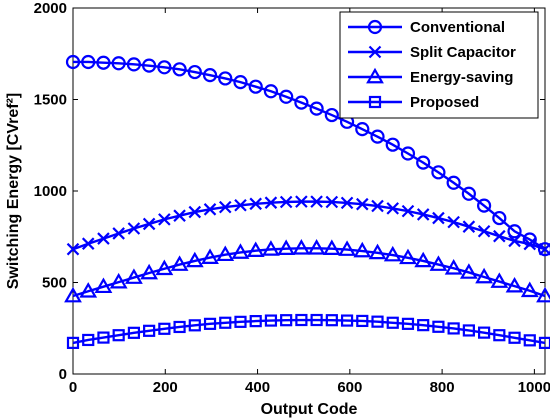 This screenshot has height=419, width=550. Describe the element at coordinates (375, 102) in the screenshot. I see `legend-marker-square` at that location.